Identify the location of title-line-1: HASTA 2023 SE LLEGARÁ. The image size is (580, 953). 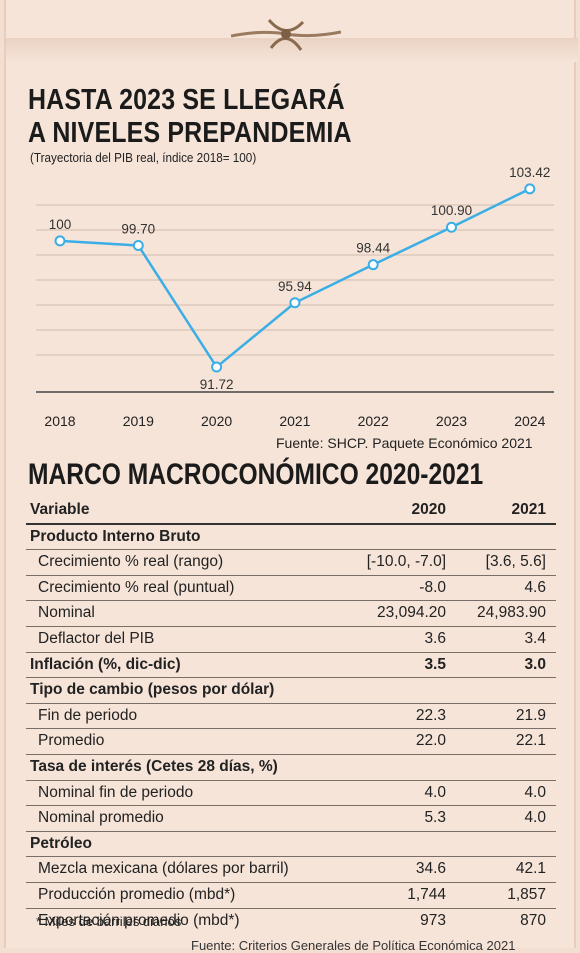
(186, 100).